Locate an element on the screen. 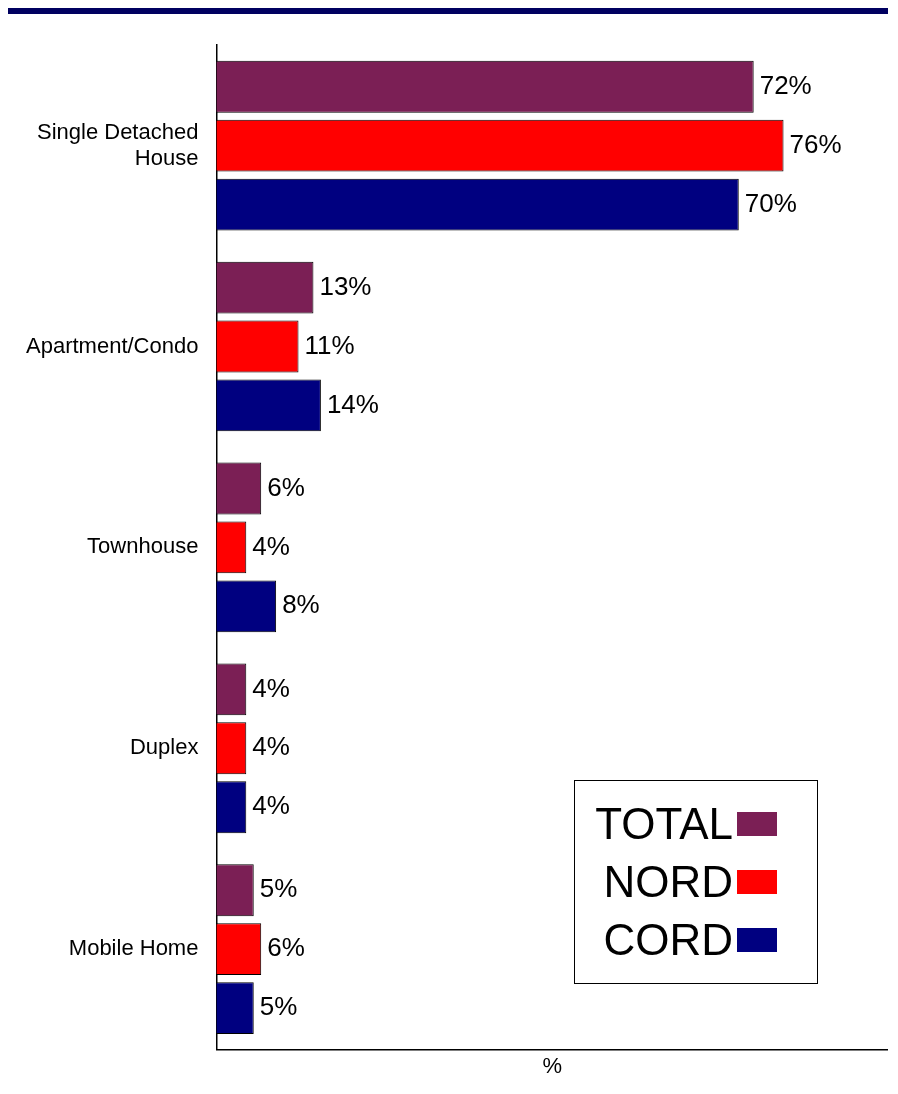 Image resolution: width=898 pixels, height=1094 pixels. data-label: 70% is located at coordinates (770, 202).